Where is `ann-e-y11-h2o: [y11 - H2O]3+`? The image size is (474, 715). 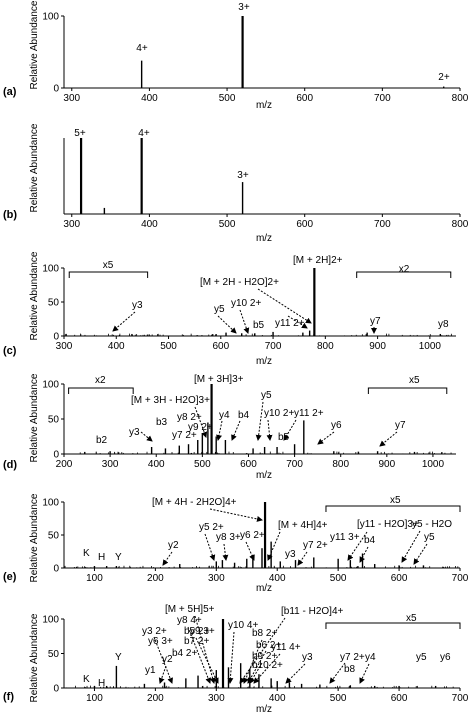
ann-e-y11-h2o: [y11 - H2O]3+ is located at coordinates (388, 524).